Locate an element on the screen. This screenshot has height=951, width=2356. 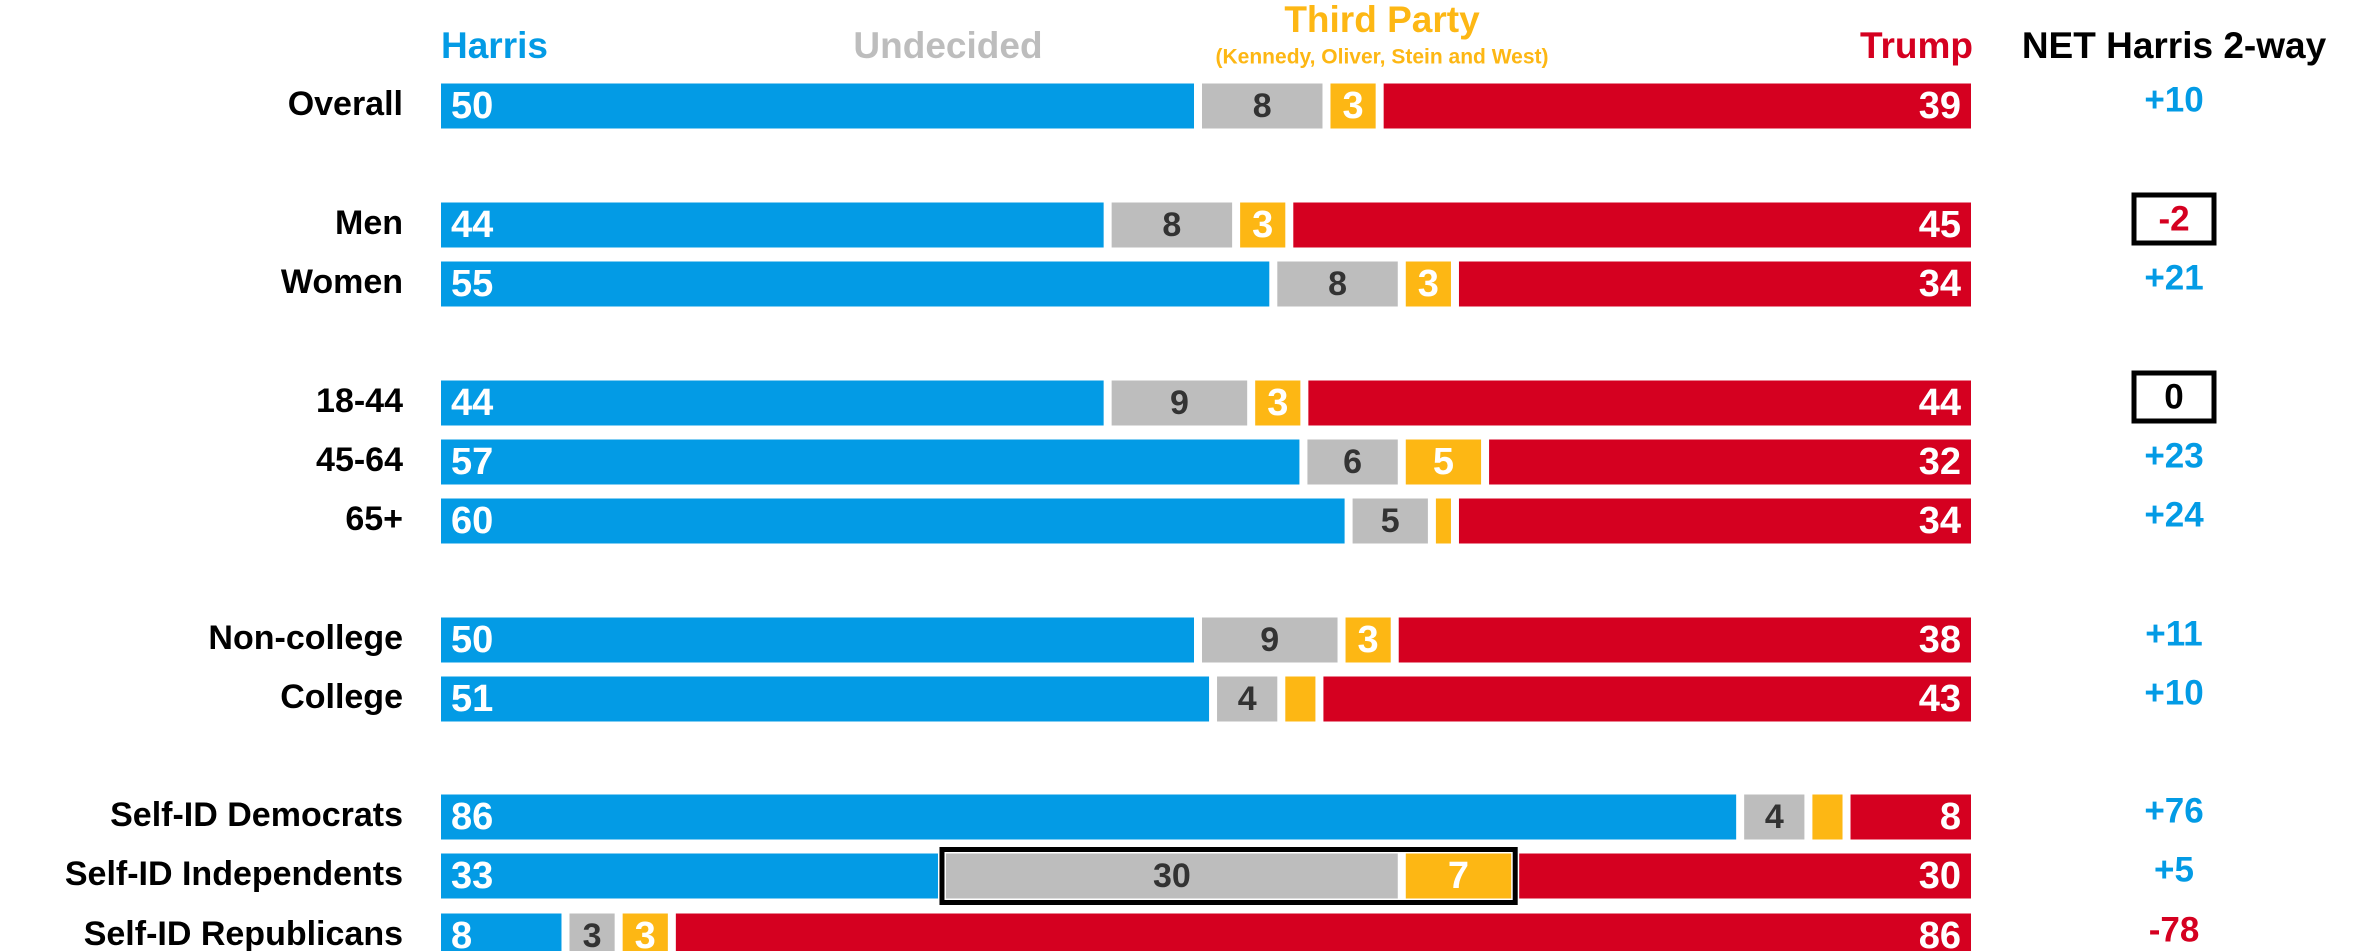
row-label: Men is located at coordinates (369, 223).